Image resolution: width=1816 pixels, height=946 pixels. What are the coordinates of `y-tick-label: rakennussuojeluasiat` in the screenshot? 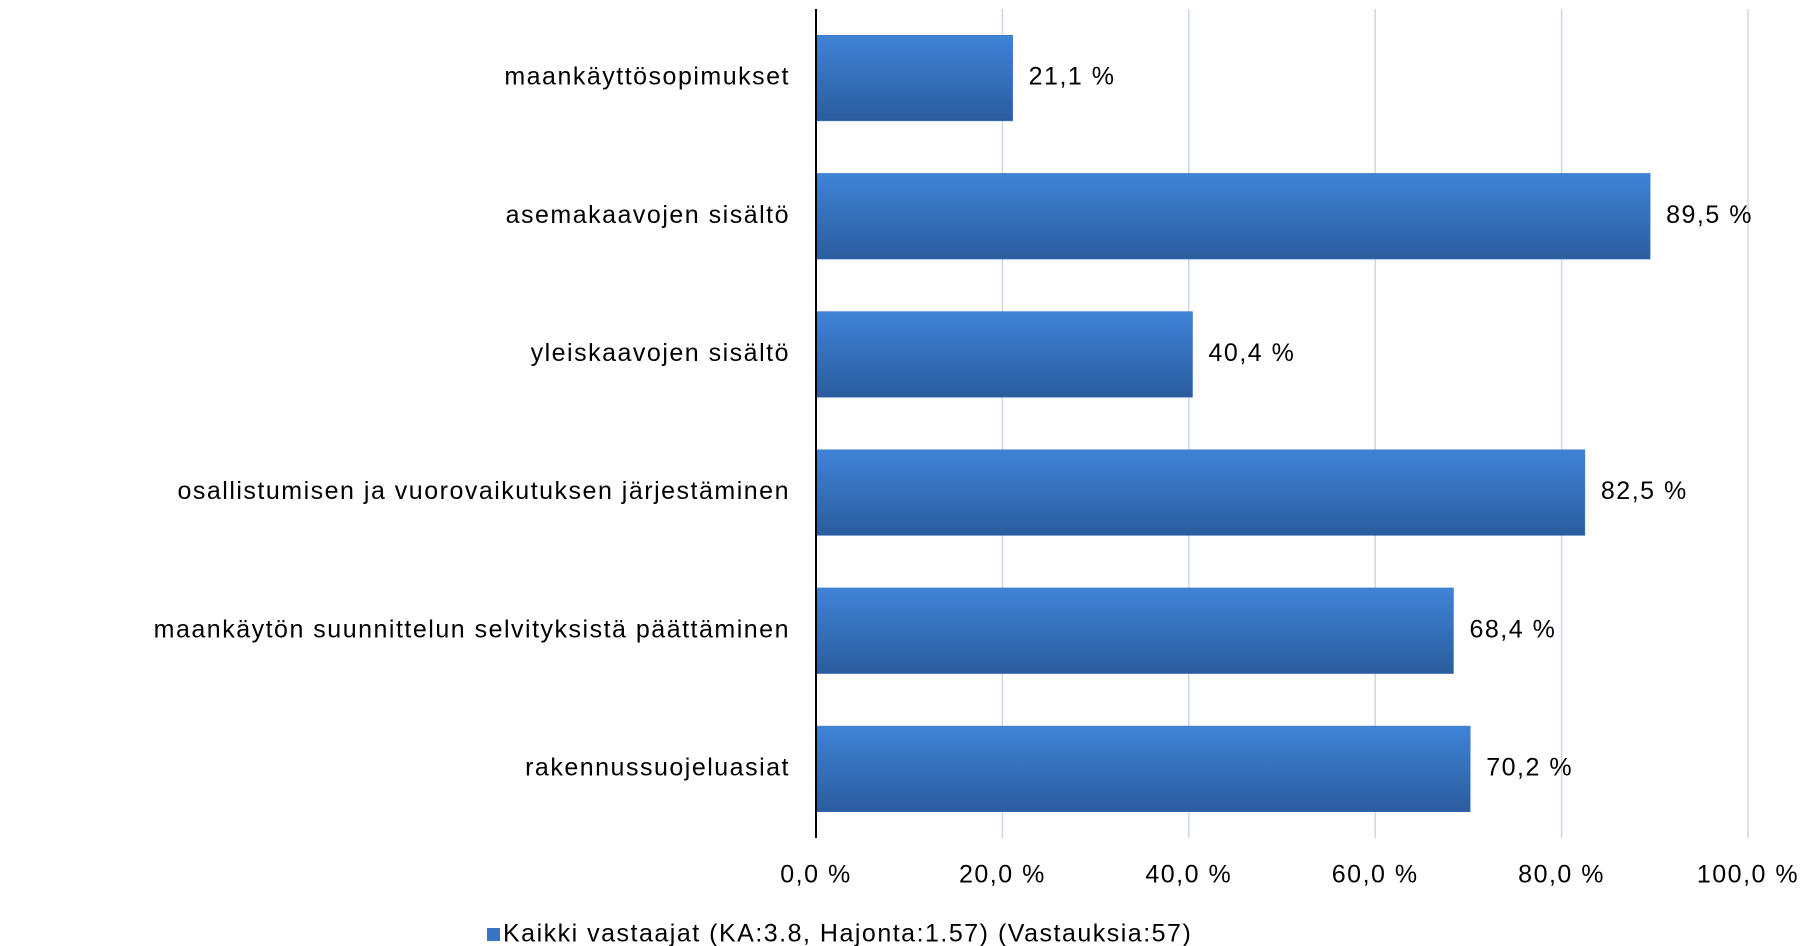 It's located at (657, 768).